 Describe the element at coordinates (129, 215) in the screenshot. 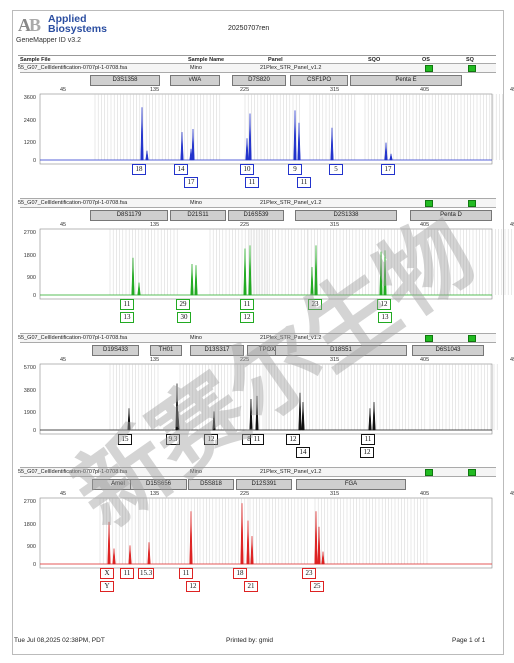

I see `marker-label: D8S1179` at that location.